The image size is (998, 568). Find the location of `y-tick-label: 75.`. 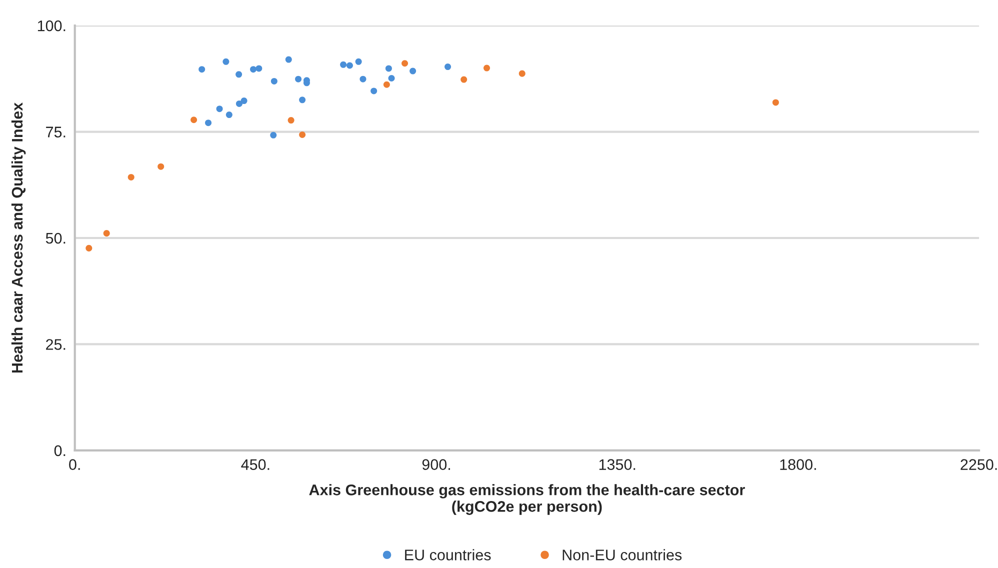

y-tick-label: 75. is located at coordinates (56, 132).